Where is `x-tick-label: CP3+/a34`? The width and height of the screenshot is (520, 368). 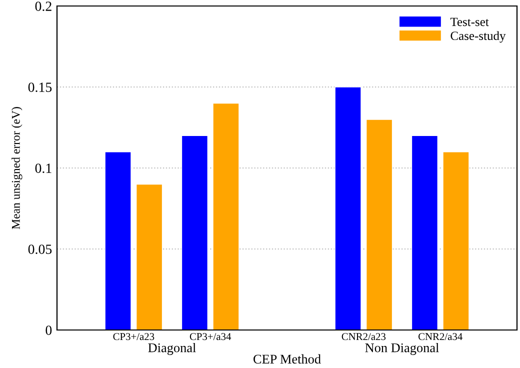
x-tick-label: CP3+/a34 is located at coordinates (211, 336).